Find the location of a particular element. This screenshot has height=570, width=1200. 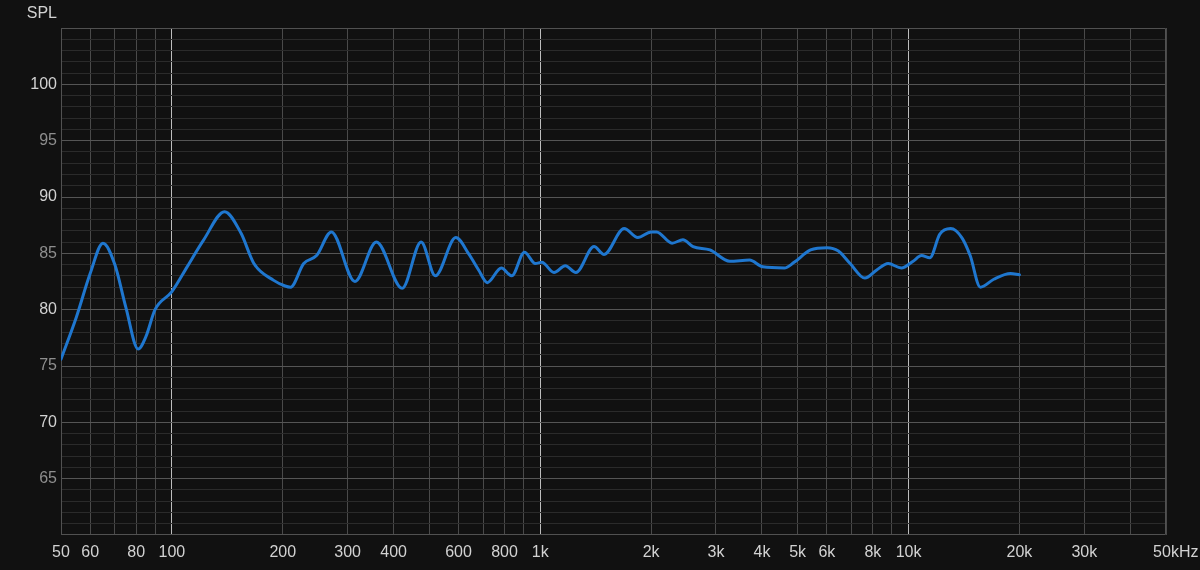

x-tick-label: 5k is located at coordinates (798, 552).